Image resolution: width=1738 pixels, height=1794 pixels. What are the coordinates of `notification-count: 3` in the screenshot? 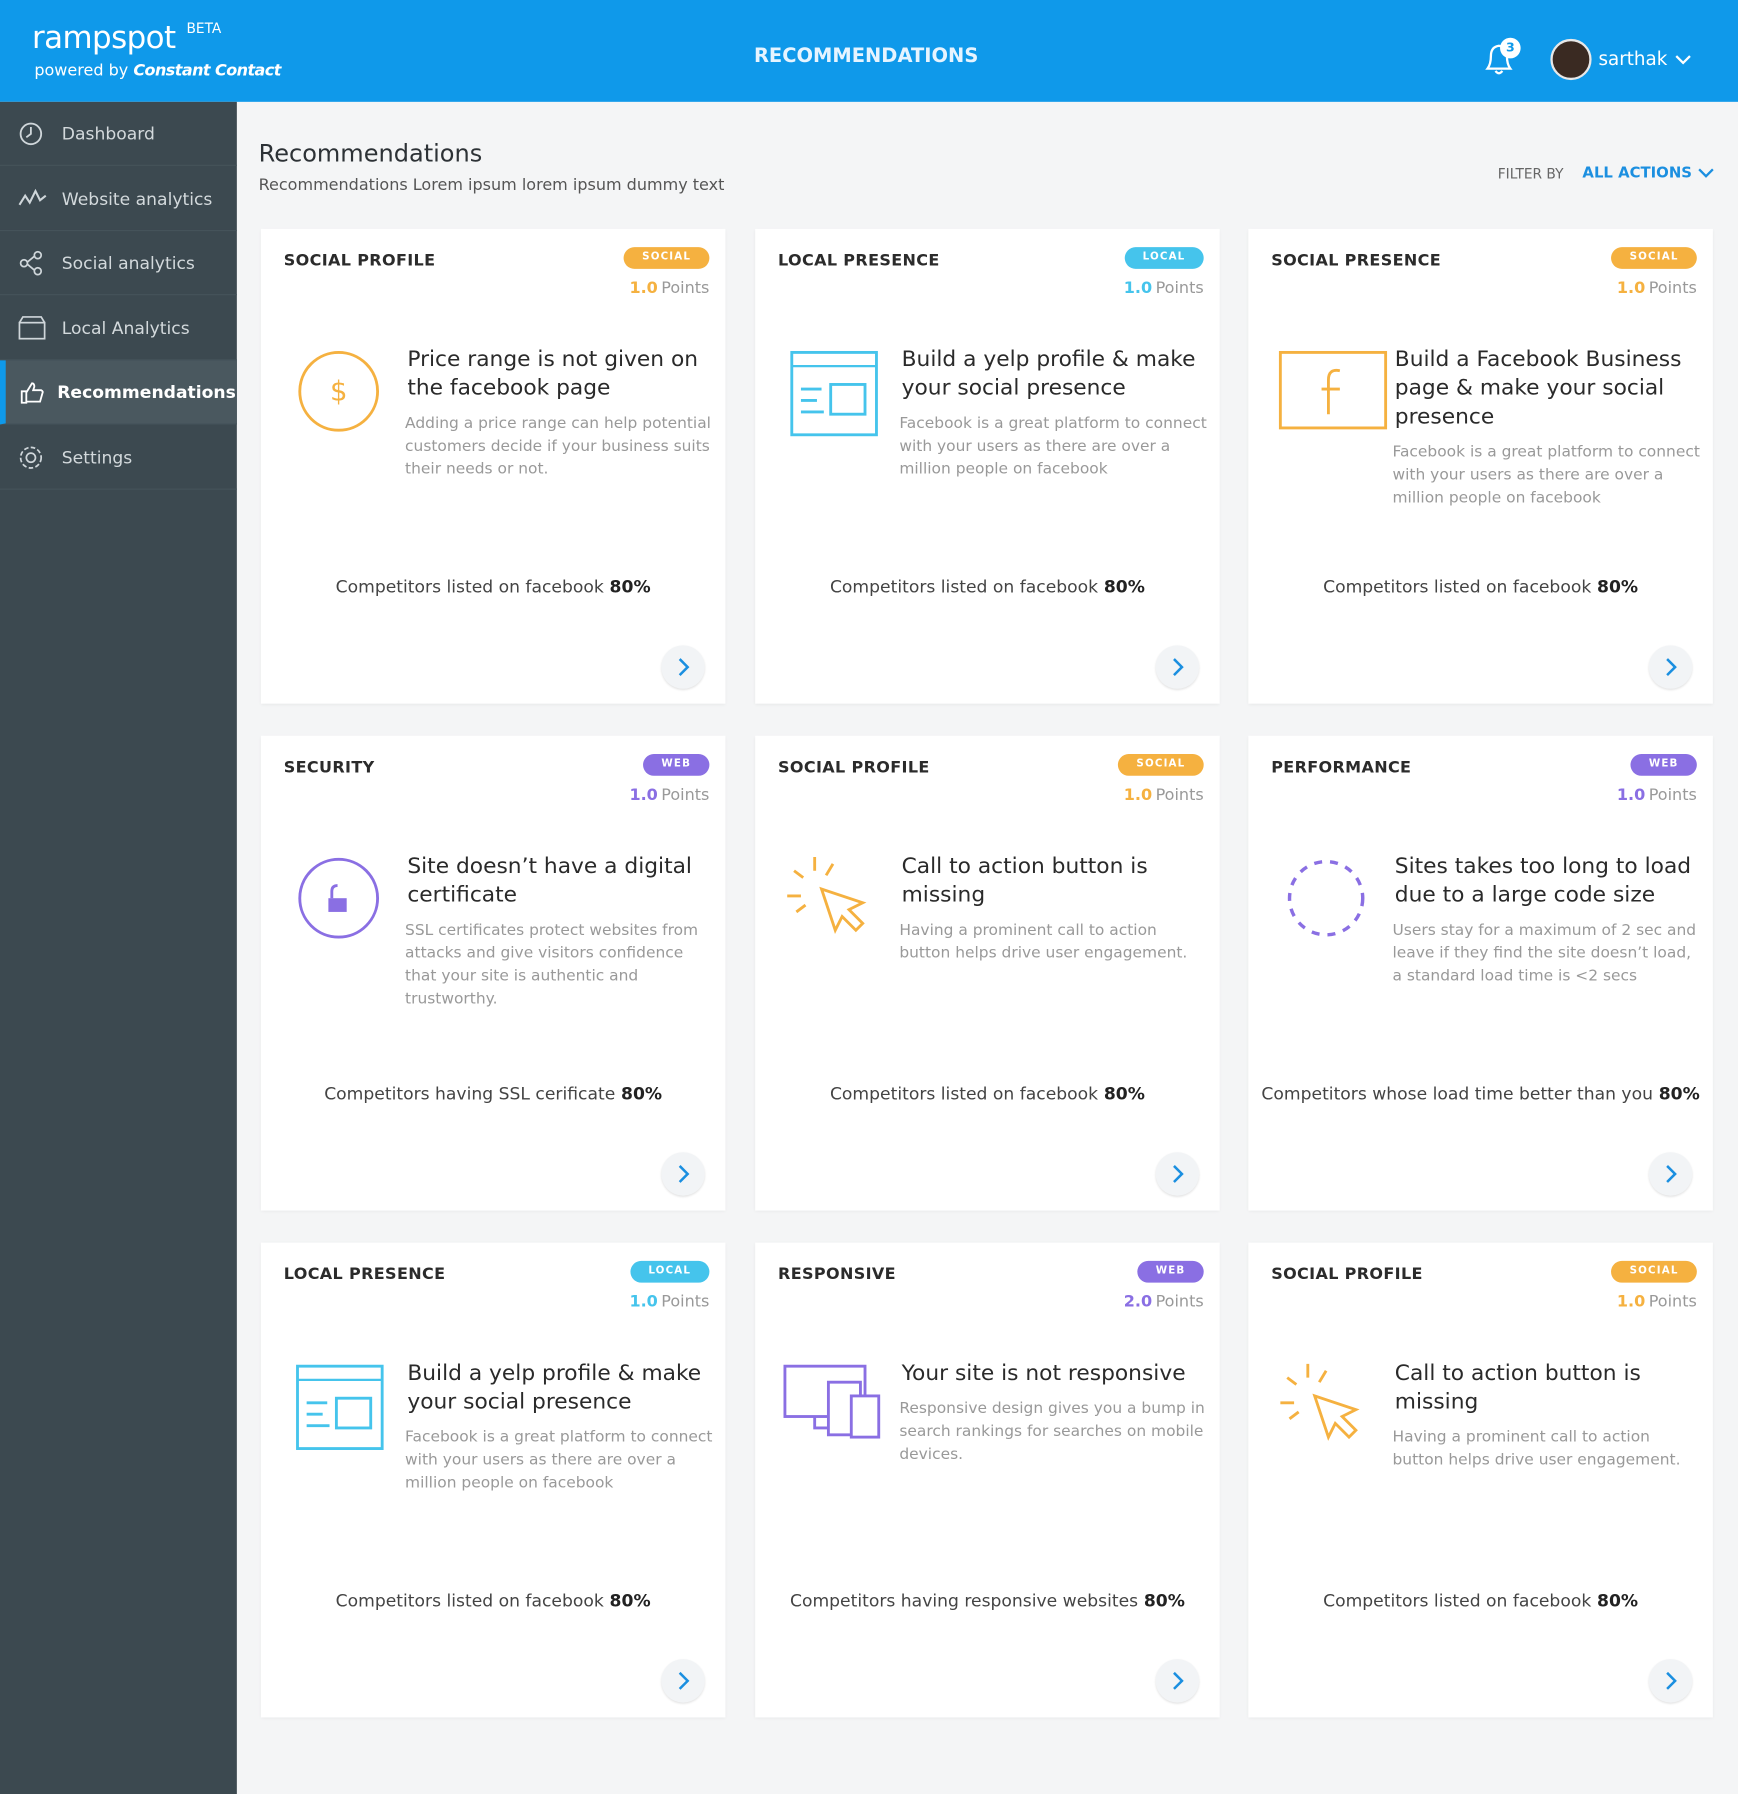 It's located at (1510, 48).